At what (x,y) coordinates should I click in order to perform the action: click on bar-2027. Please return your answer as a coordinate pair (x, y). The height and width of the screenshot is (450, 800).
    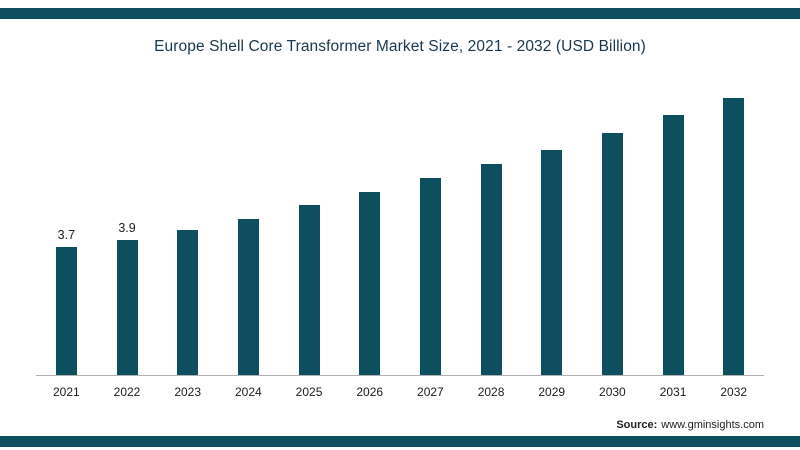
    Looking at the image, I should click on (430, 276).